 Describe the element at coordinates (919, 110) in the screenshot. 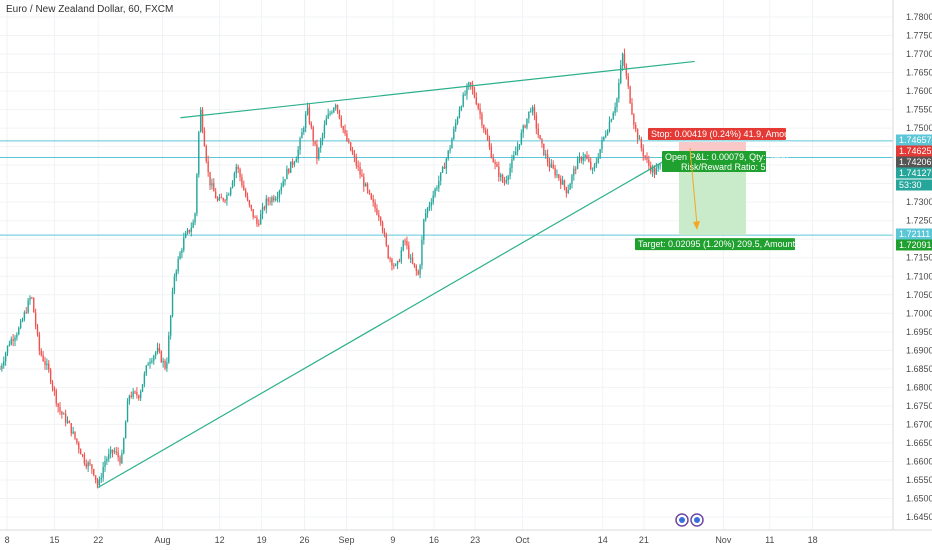

I see `y-tick-label: 1.75500` at that location.